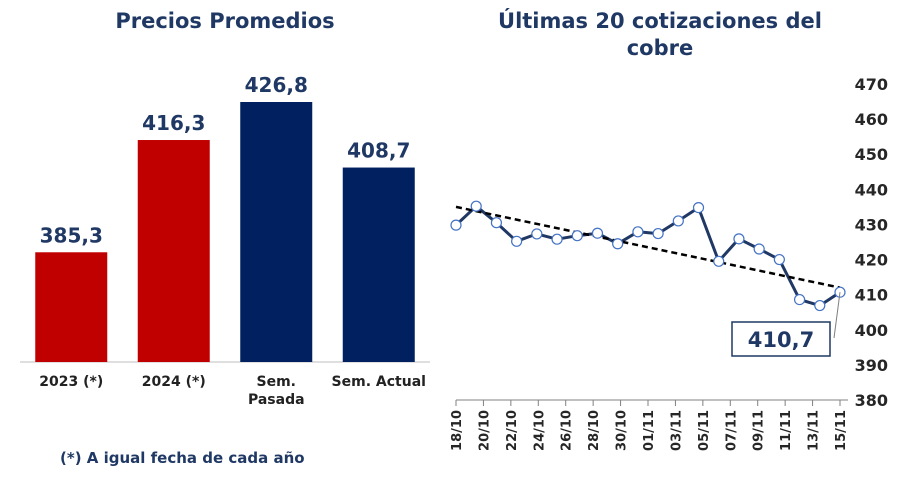 The image size is (898, 486). I want to click on callout-leader-line, so click(837, 315).